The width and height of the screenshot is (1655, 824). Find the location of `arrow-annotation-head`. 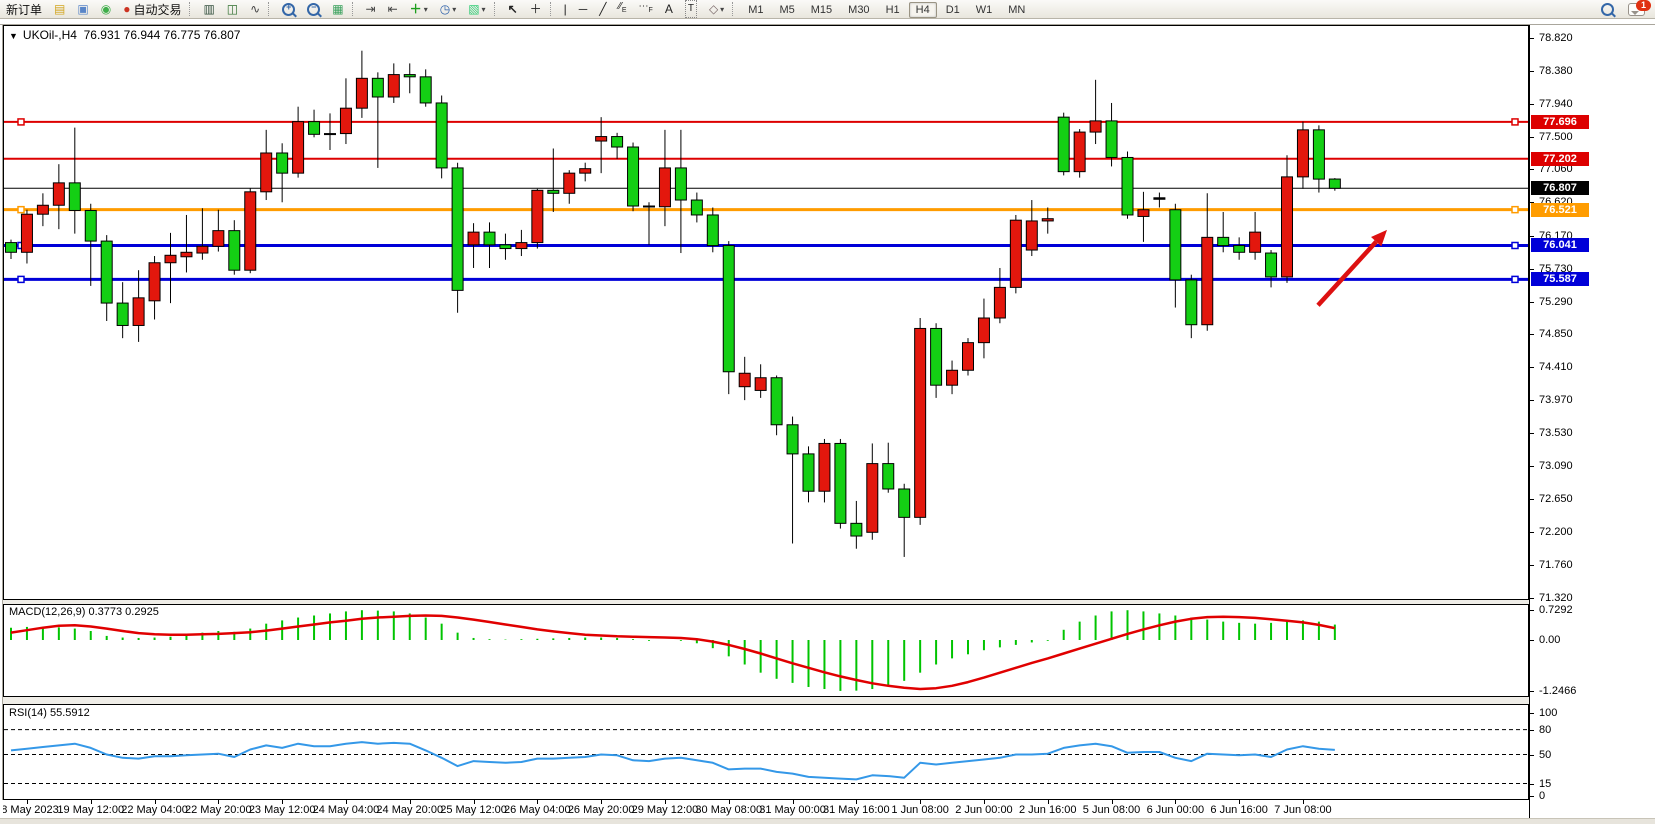

arrow-annotation-head is located at coordinates (1379, 238).